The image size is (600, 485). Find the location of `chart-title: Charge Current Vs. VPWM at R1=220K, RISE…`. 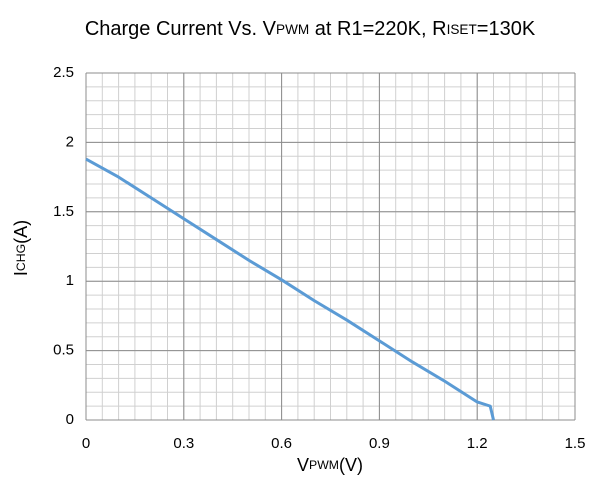

chart-title: Charge Current Vs. VPWM at R1=220K, RISE… is located at coordinates (310, 29).